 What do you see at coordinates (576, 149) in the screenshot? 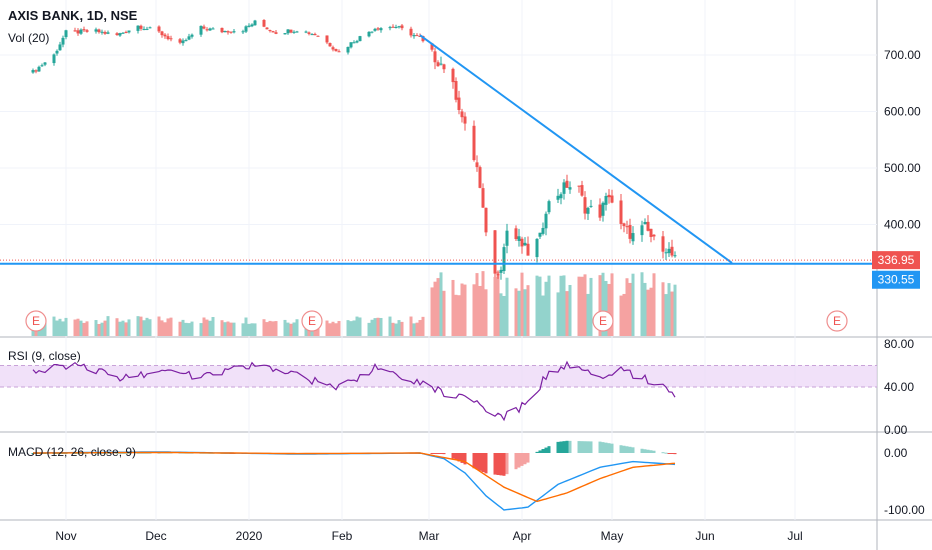
I see `trendline` at bounding box center [576, 149].